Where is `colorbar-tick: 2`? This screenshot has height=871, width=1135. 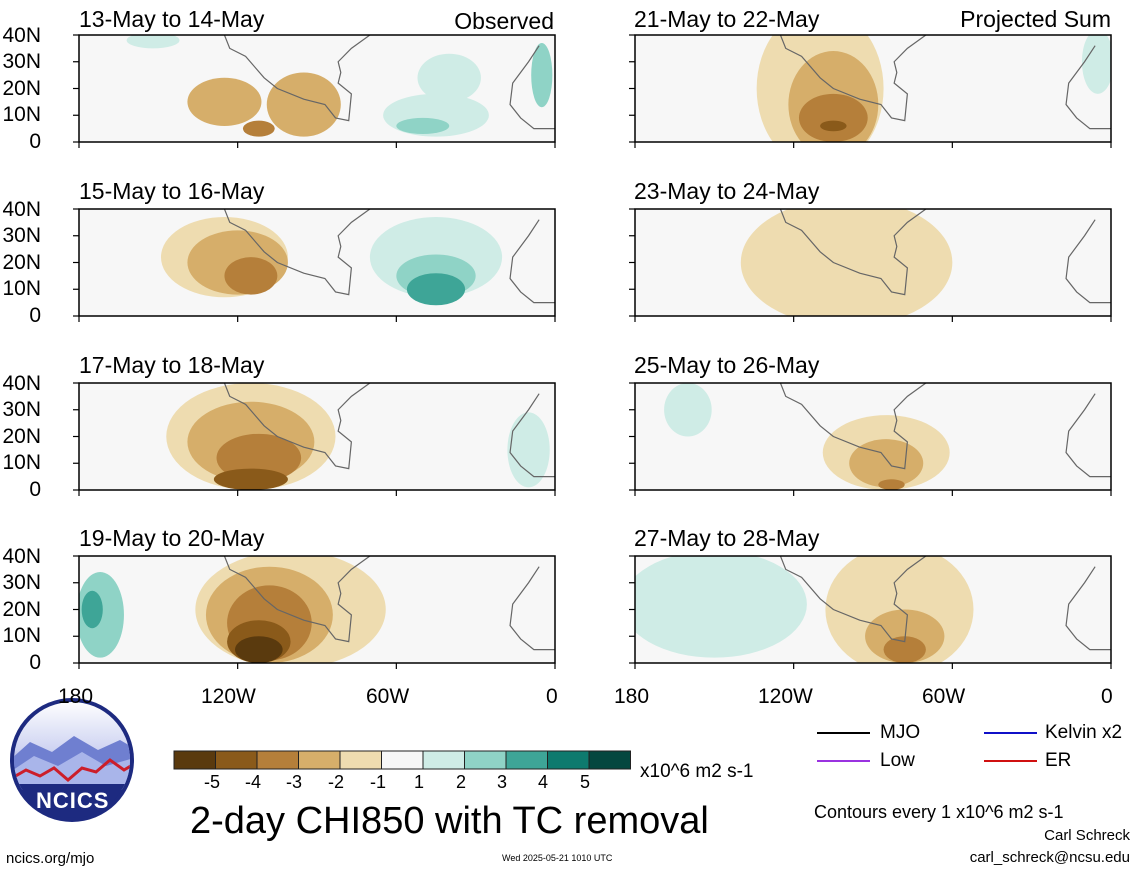 colorbar-tick: 2 is located at coordinates (461, 782).